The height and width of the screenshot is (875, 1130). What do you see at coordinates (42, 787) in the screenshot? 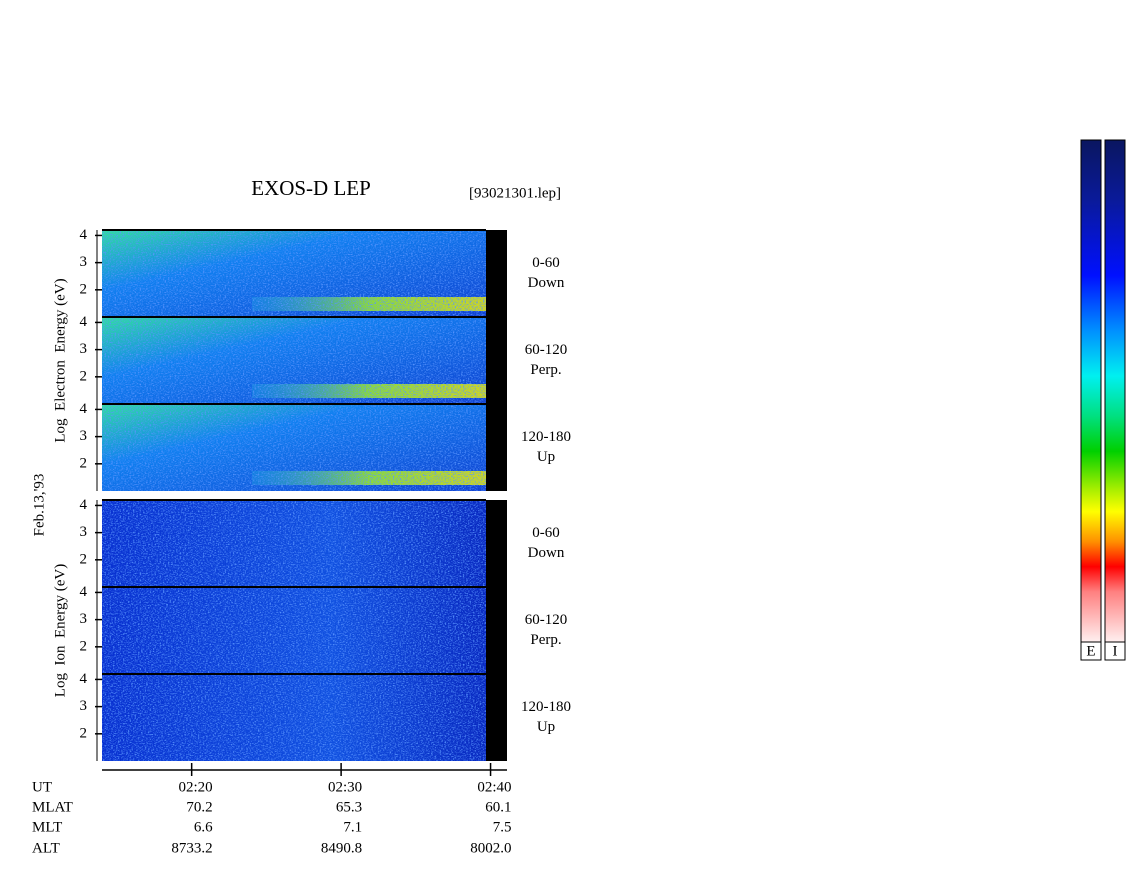
I see `ephemeris-name: UT` at bounding box center [42, 787].